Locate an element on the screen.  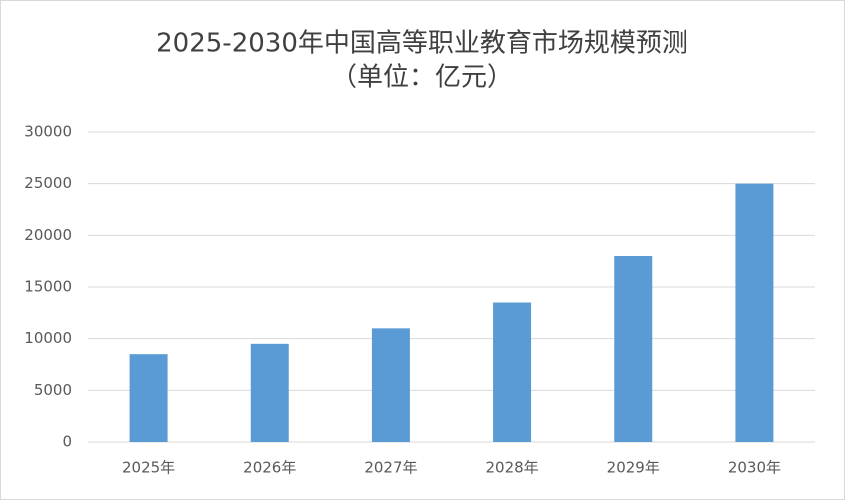
x-tick-label: 2030年 is located at coordinates (754, 468).